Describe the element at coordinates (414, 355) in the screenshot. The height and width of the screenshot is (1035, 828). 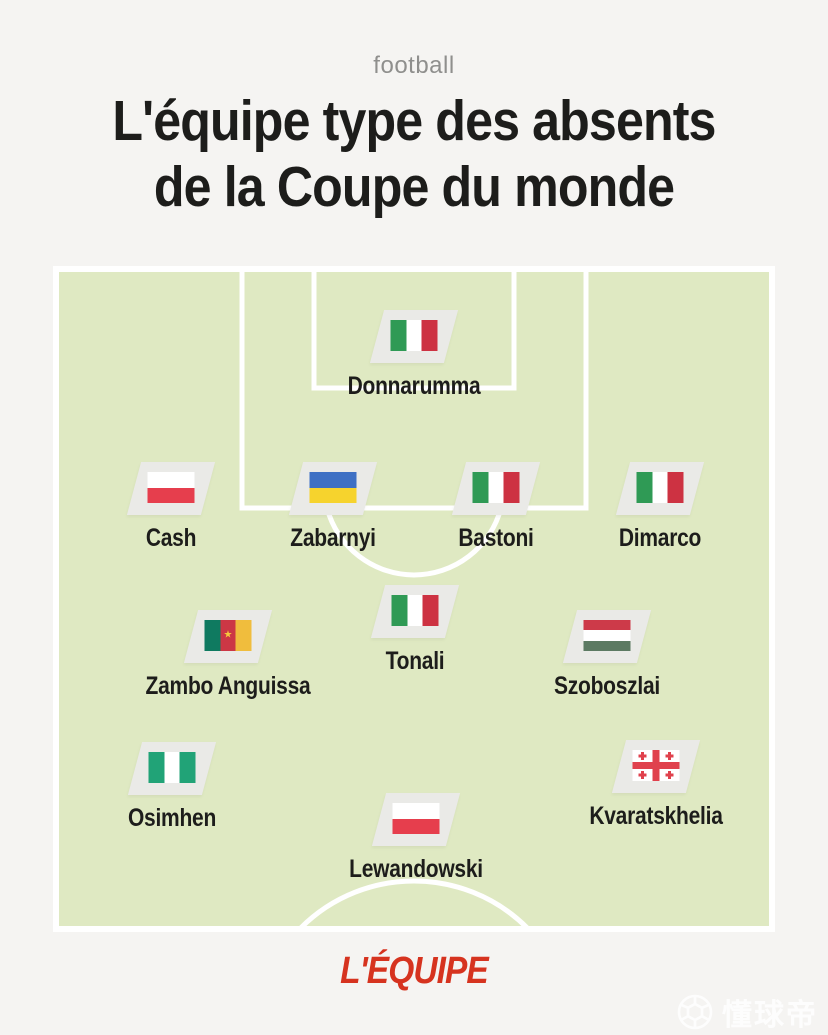
I see `player-donnarumma: Donnarumma` at that location.